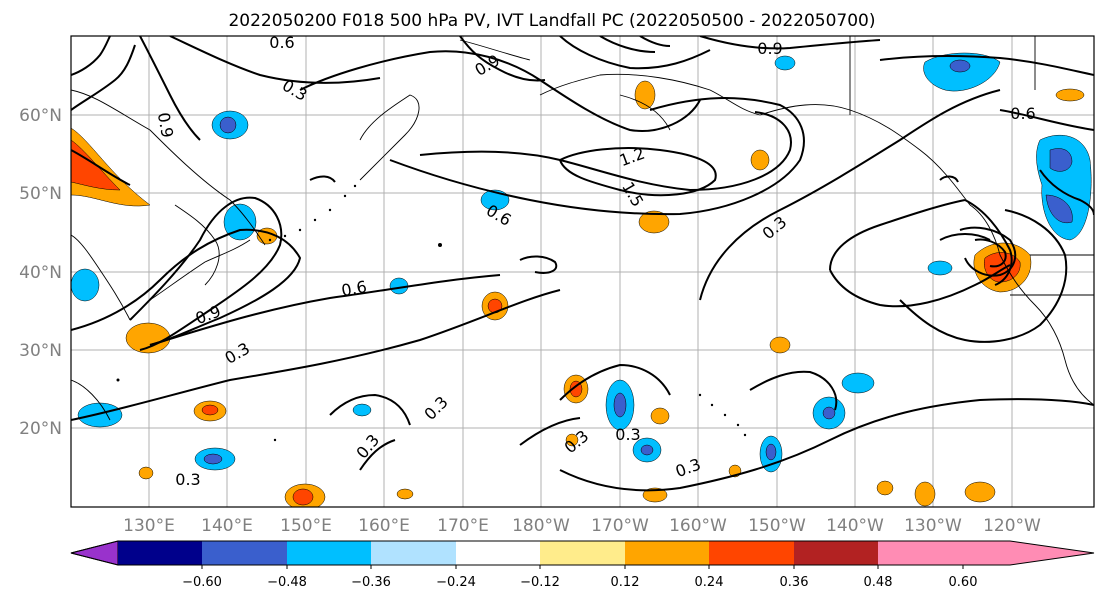 The image size is (1105, 601). Describe the element at coordinates (777, 526) in the screenshot. I see `lon-label: 150°W` at that location.